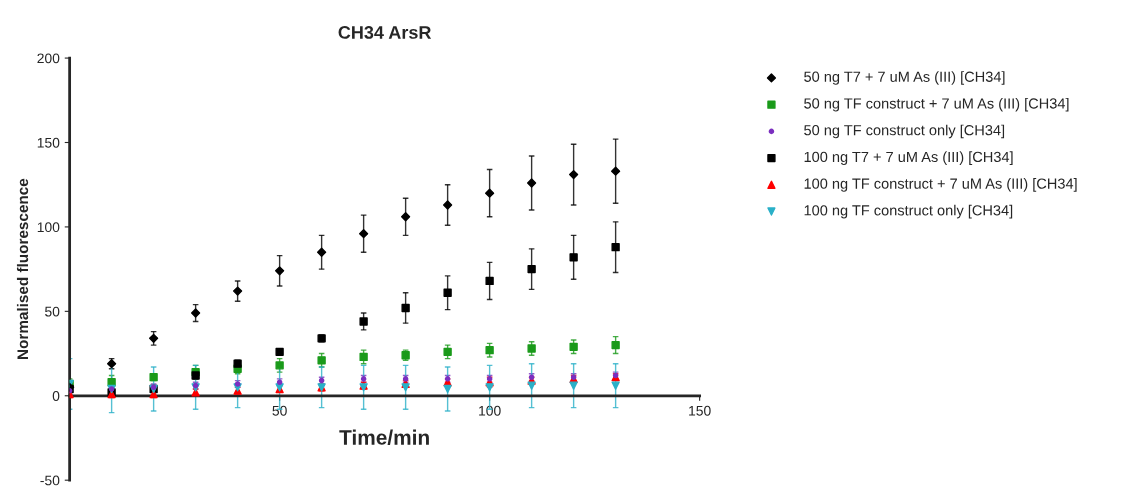 The image size is (1123, 488). What do you see at coordinates (490, 410) in the screenshot?
I see `x-tick-label: 100` at bounding box center [490, 410].